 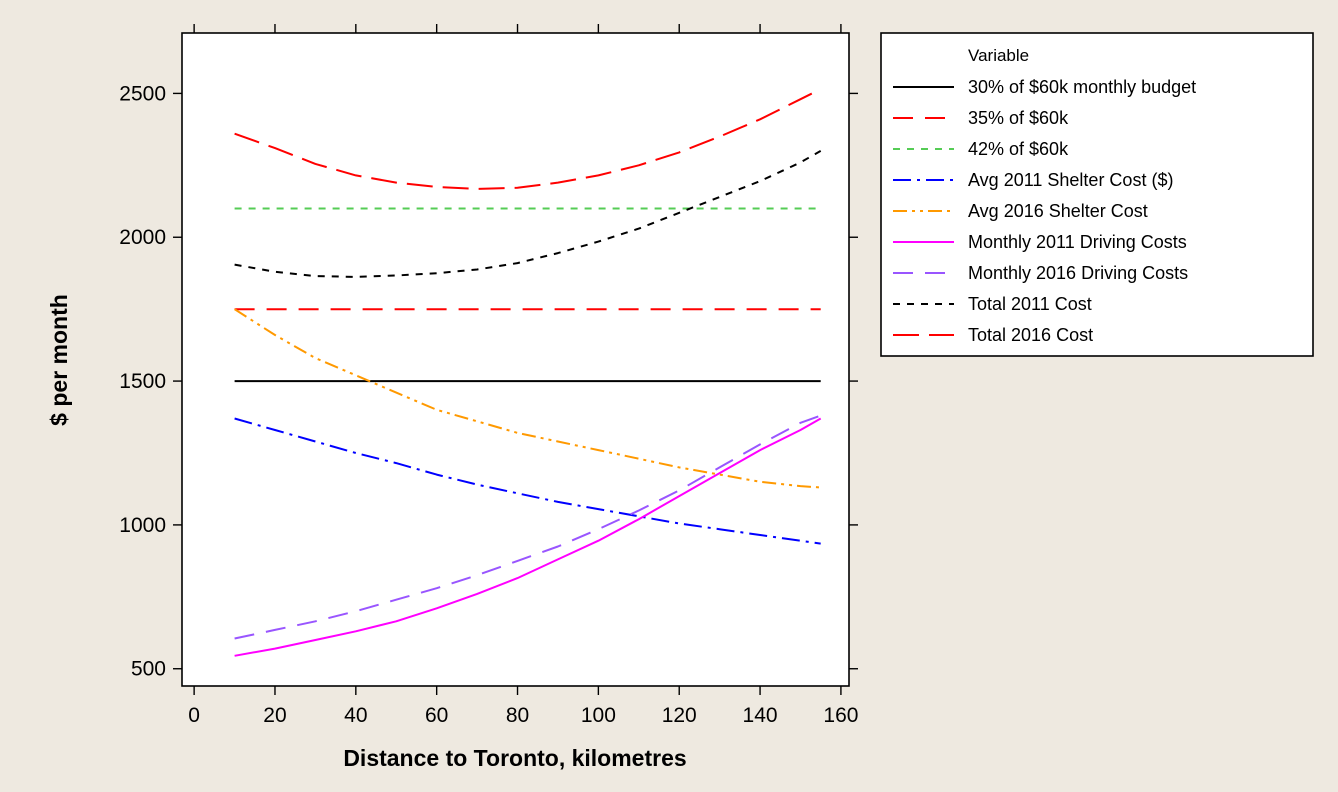 What do you see at coordinates (1078, 273) in the screenshot?
I see `legend-label-7: Monthly 2016 Driving Costs` at bounding box center [1078, 273].